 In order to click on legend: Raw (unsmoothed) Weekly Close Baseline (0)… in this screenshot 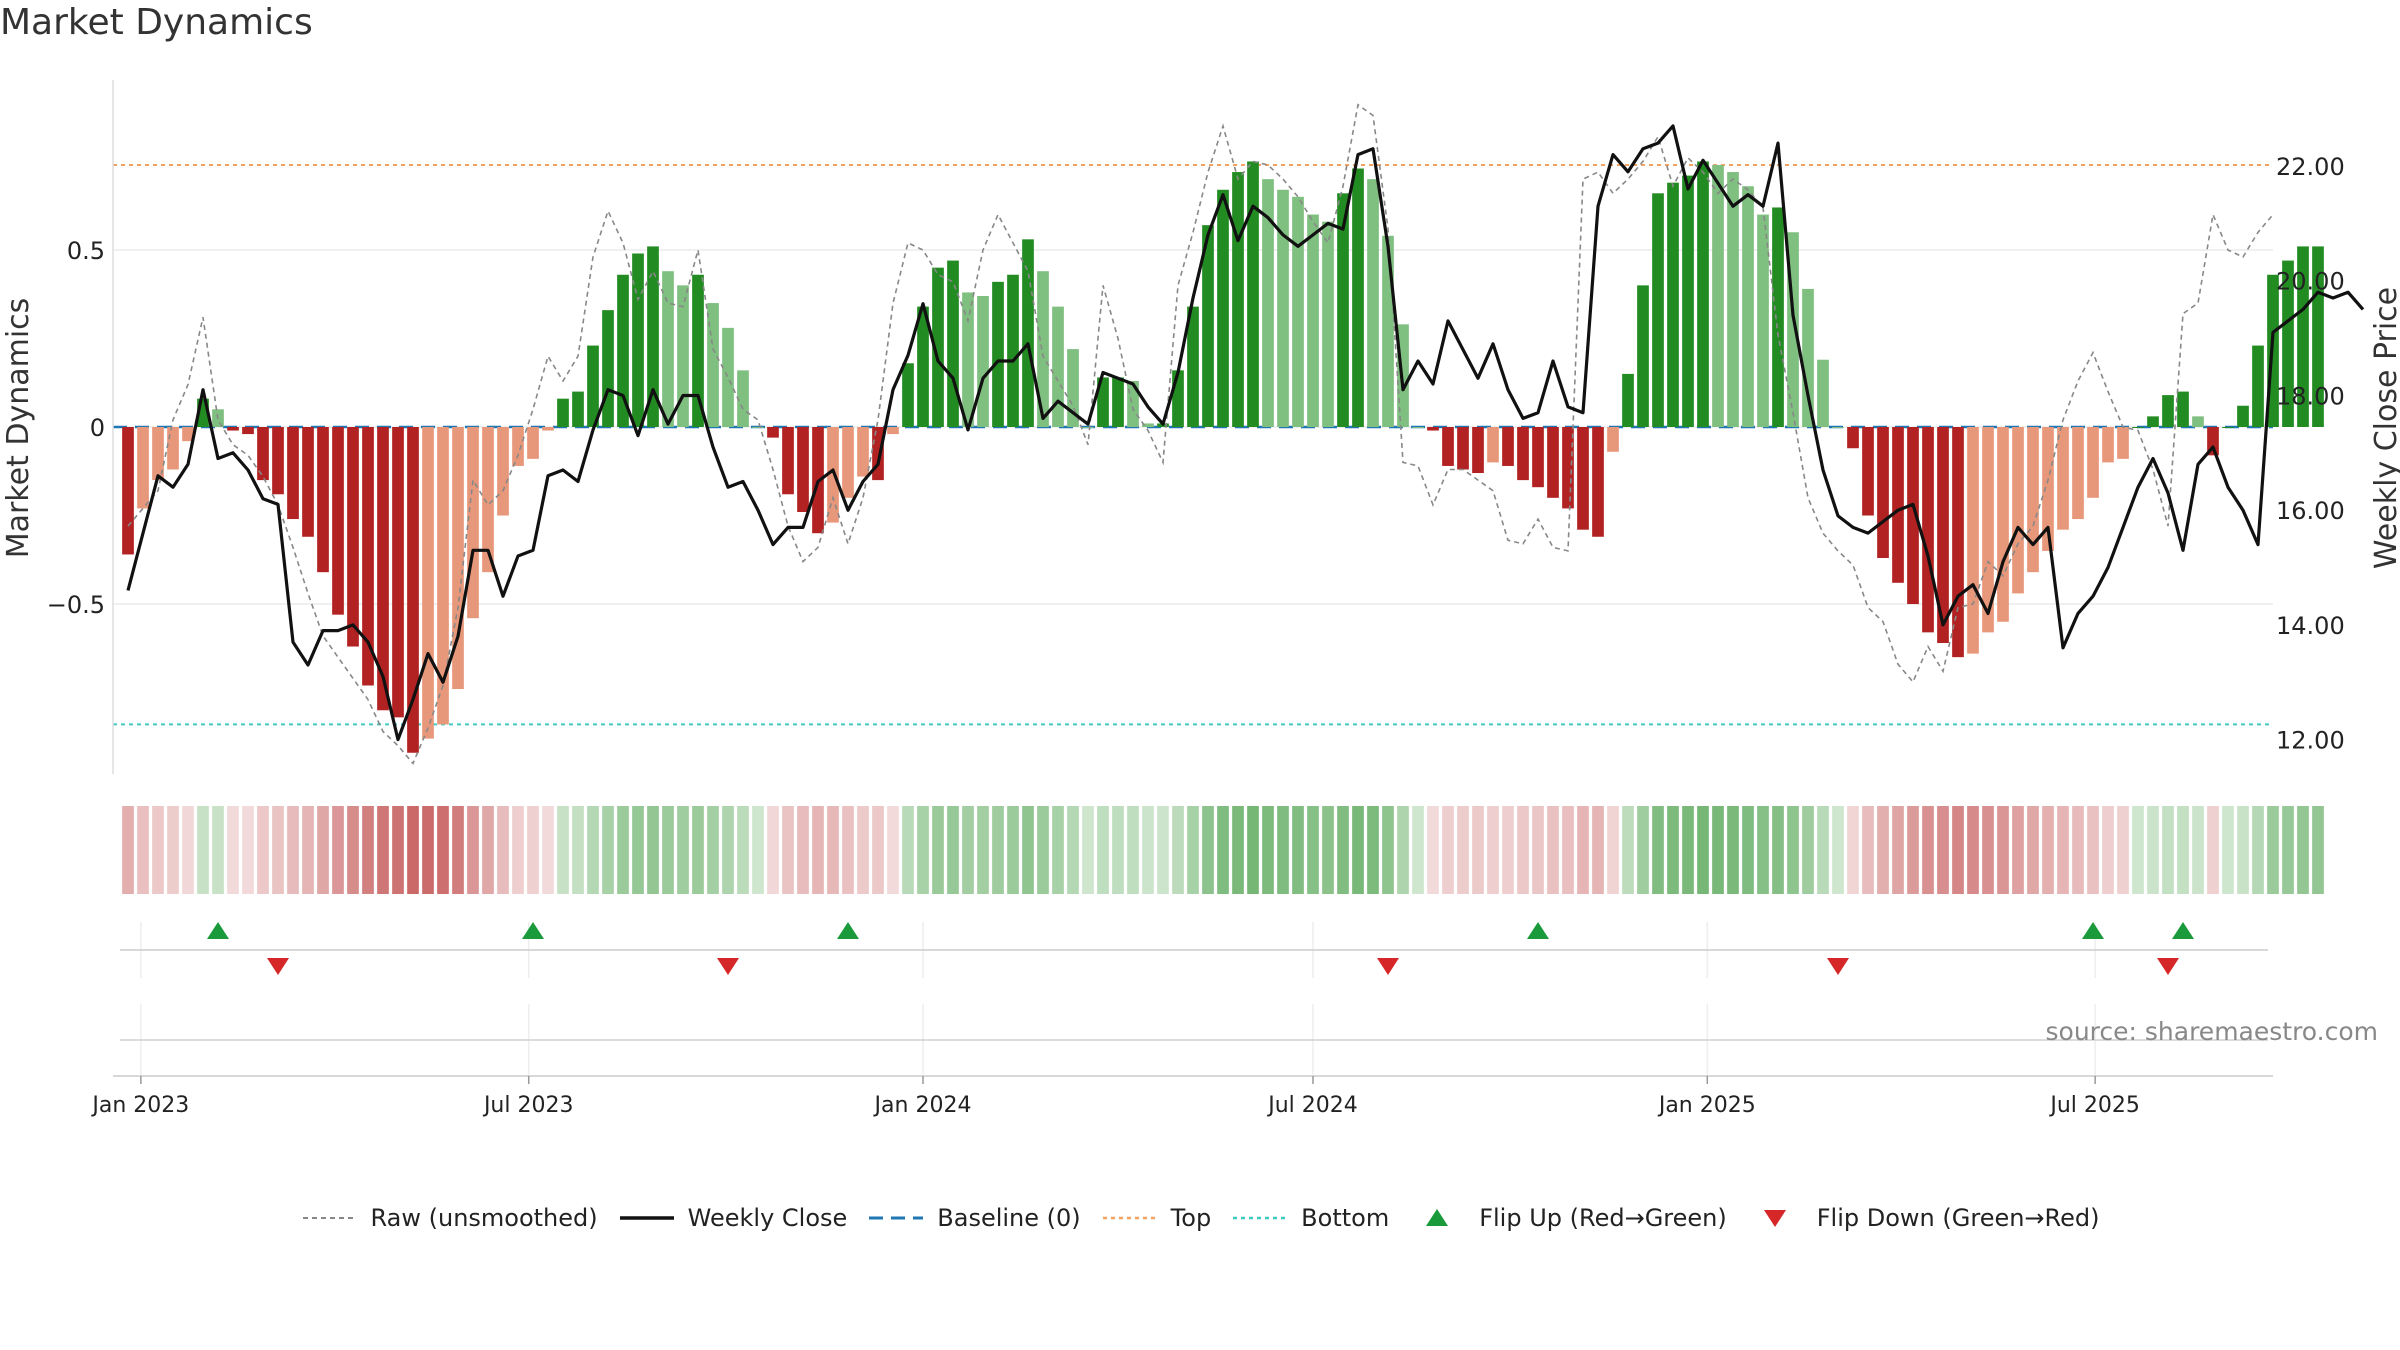, I will do `click(1200, 1218)`.